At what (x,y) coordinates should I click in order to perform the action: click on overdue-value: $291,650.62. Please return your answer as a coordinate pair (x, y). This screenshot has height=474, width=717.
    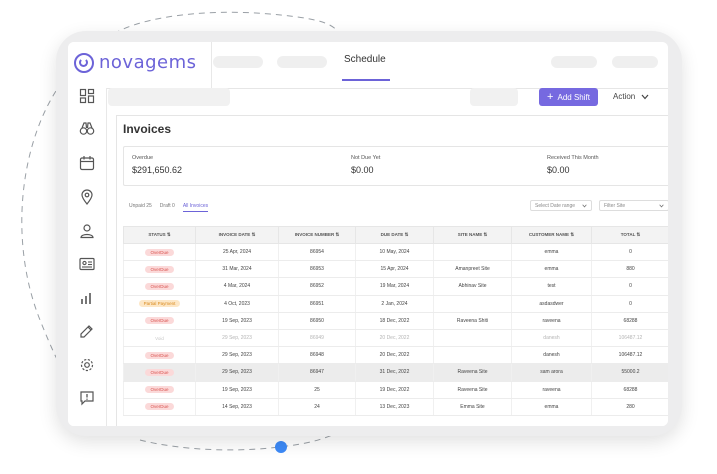
    Looking at the image, I should click on (157, 170).